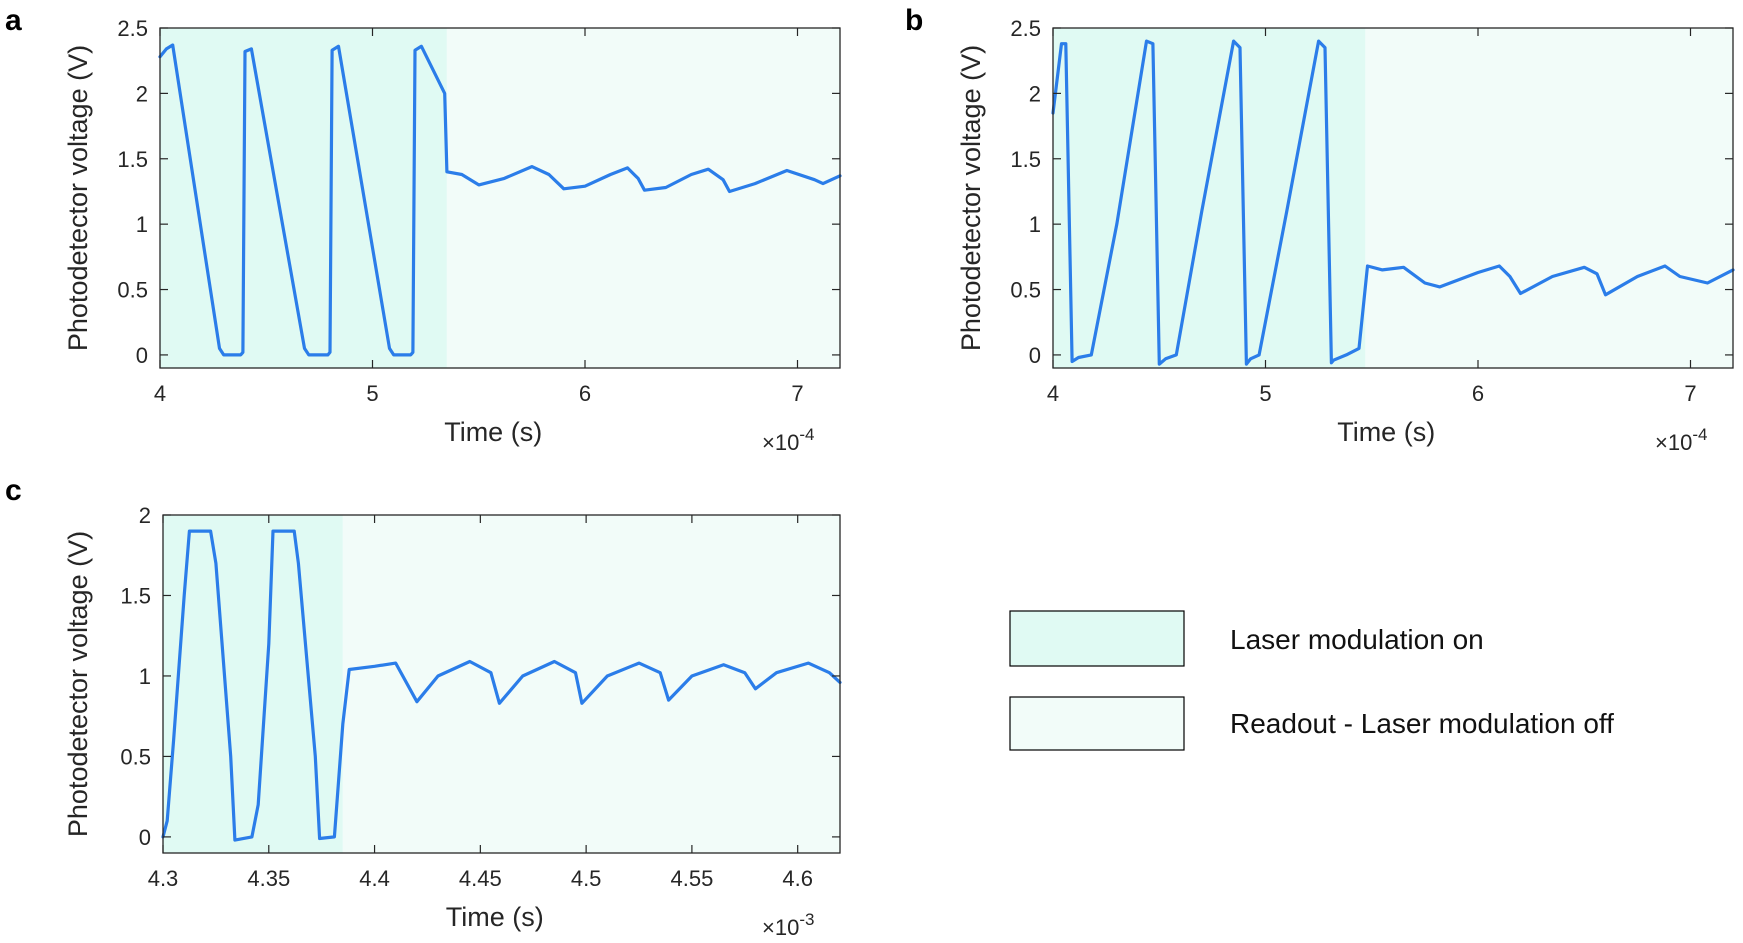  Describe the element at coordinates (13, 20) in the screenshot. I see `panel-letter: a` at that location.